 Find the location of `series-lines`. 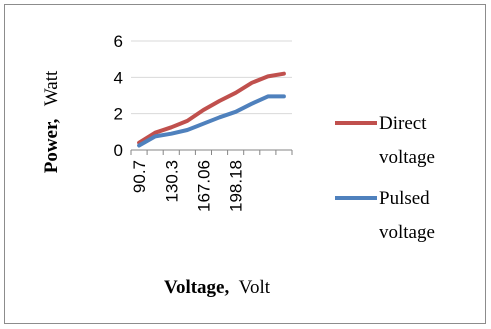

series-lines is located at coordinates (211, 109).